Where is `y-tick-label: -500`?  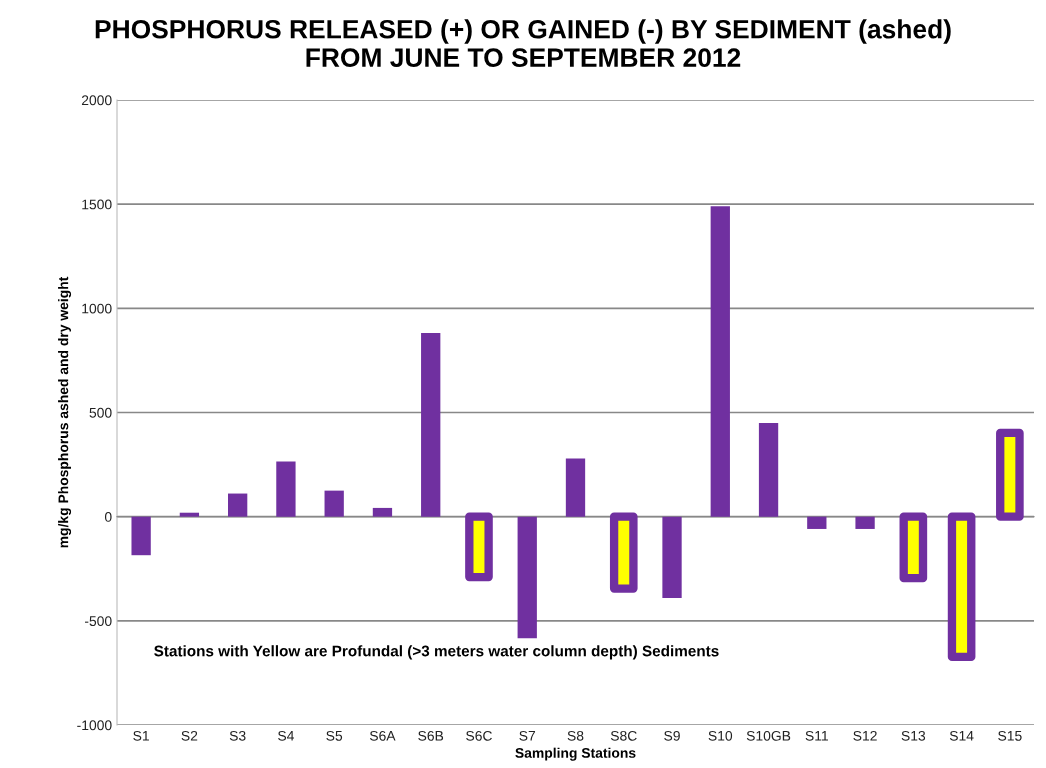
y-tick-label: -500 is located at coordinates (98, 621).